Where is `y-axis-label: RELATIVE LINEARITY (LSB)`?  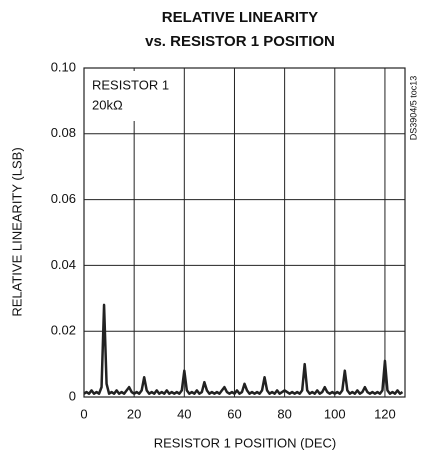 y-axis-label: RELATIVE LINEARITY (LSB) is located at coordinates (16, 231).